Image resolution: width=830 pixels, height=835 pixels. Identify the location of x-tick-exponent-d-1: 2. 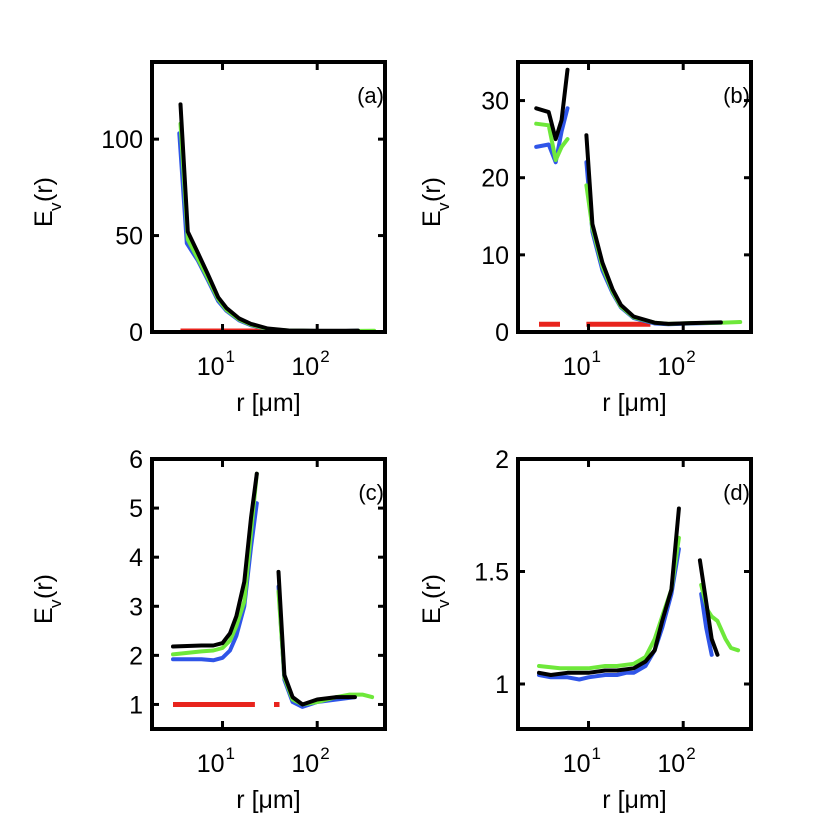
(690, 753).